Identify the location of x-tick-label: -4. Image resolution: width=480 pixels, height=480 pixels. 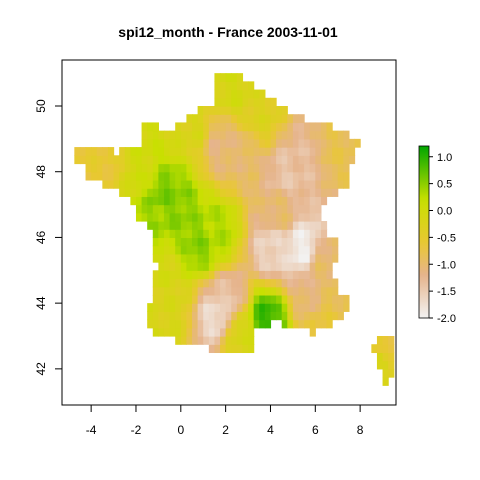
(91, 430).